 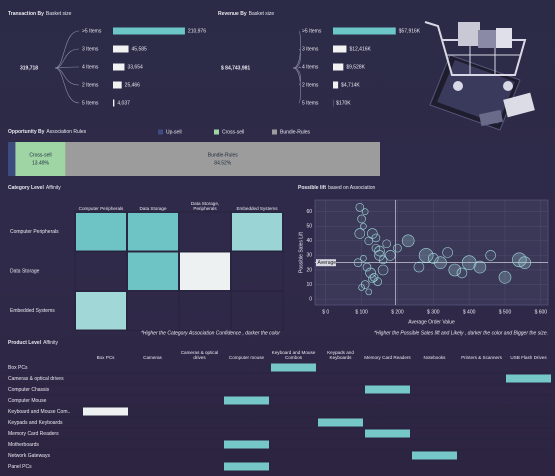 I want to click on x-tick-label: $ 400, so click(x=469, y=312).